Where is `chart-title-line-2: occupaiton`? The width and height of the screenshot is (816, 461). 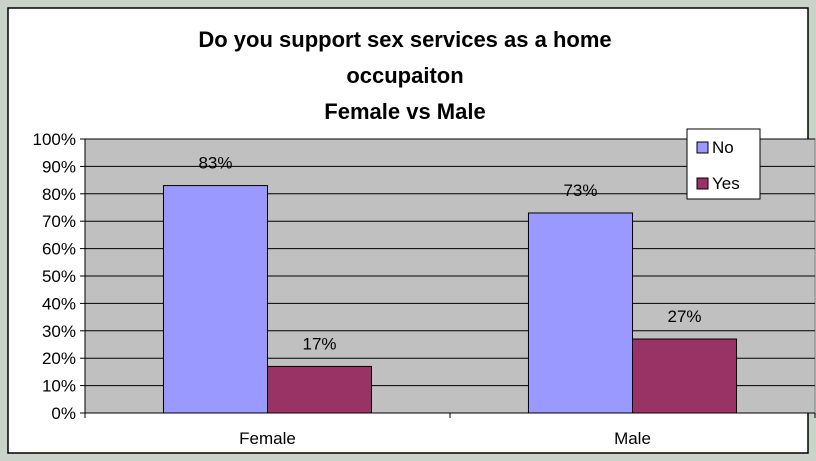 chart-title-line-2: occupaiton is located at coordinates (404, 75).